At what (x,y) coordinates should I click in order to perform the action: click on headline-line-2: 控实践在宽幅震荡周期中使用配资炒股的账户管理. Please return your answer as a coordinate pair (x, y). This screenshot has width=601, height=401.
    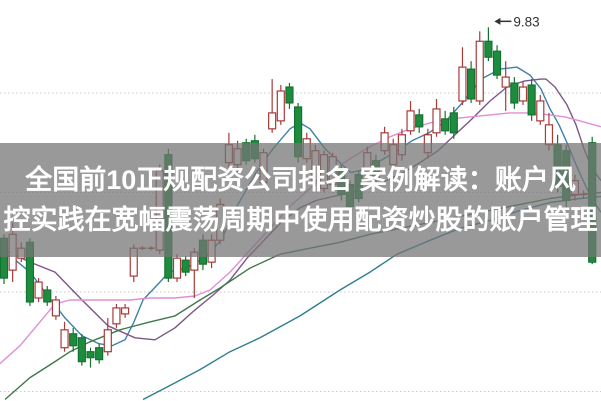
    Looking at the image, I should click on (300, 220).